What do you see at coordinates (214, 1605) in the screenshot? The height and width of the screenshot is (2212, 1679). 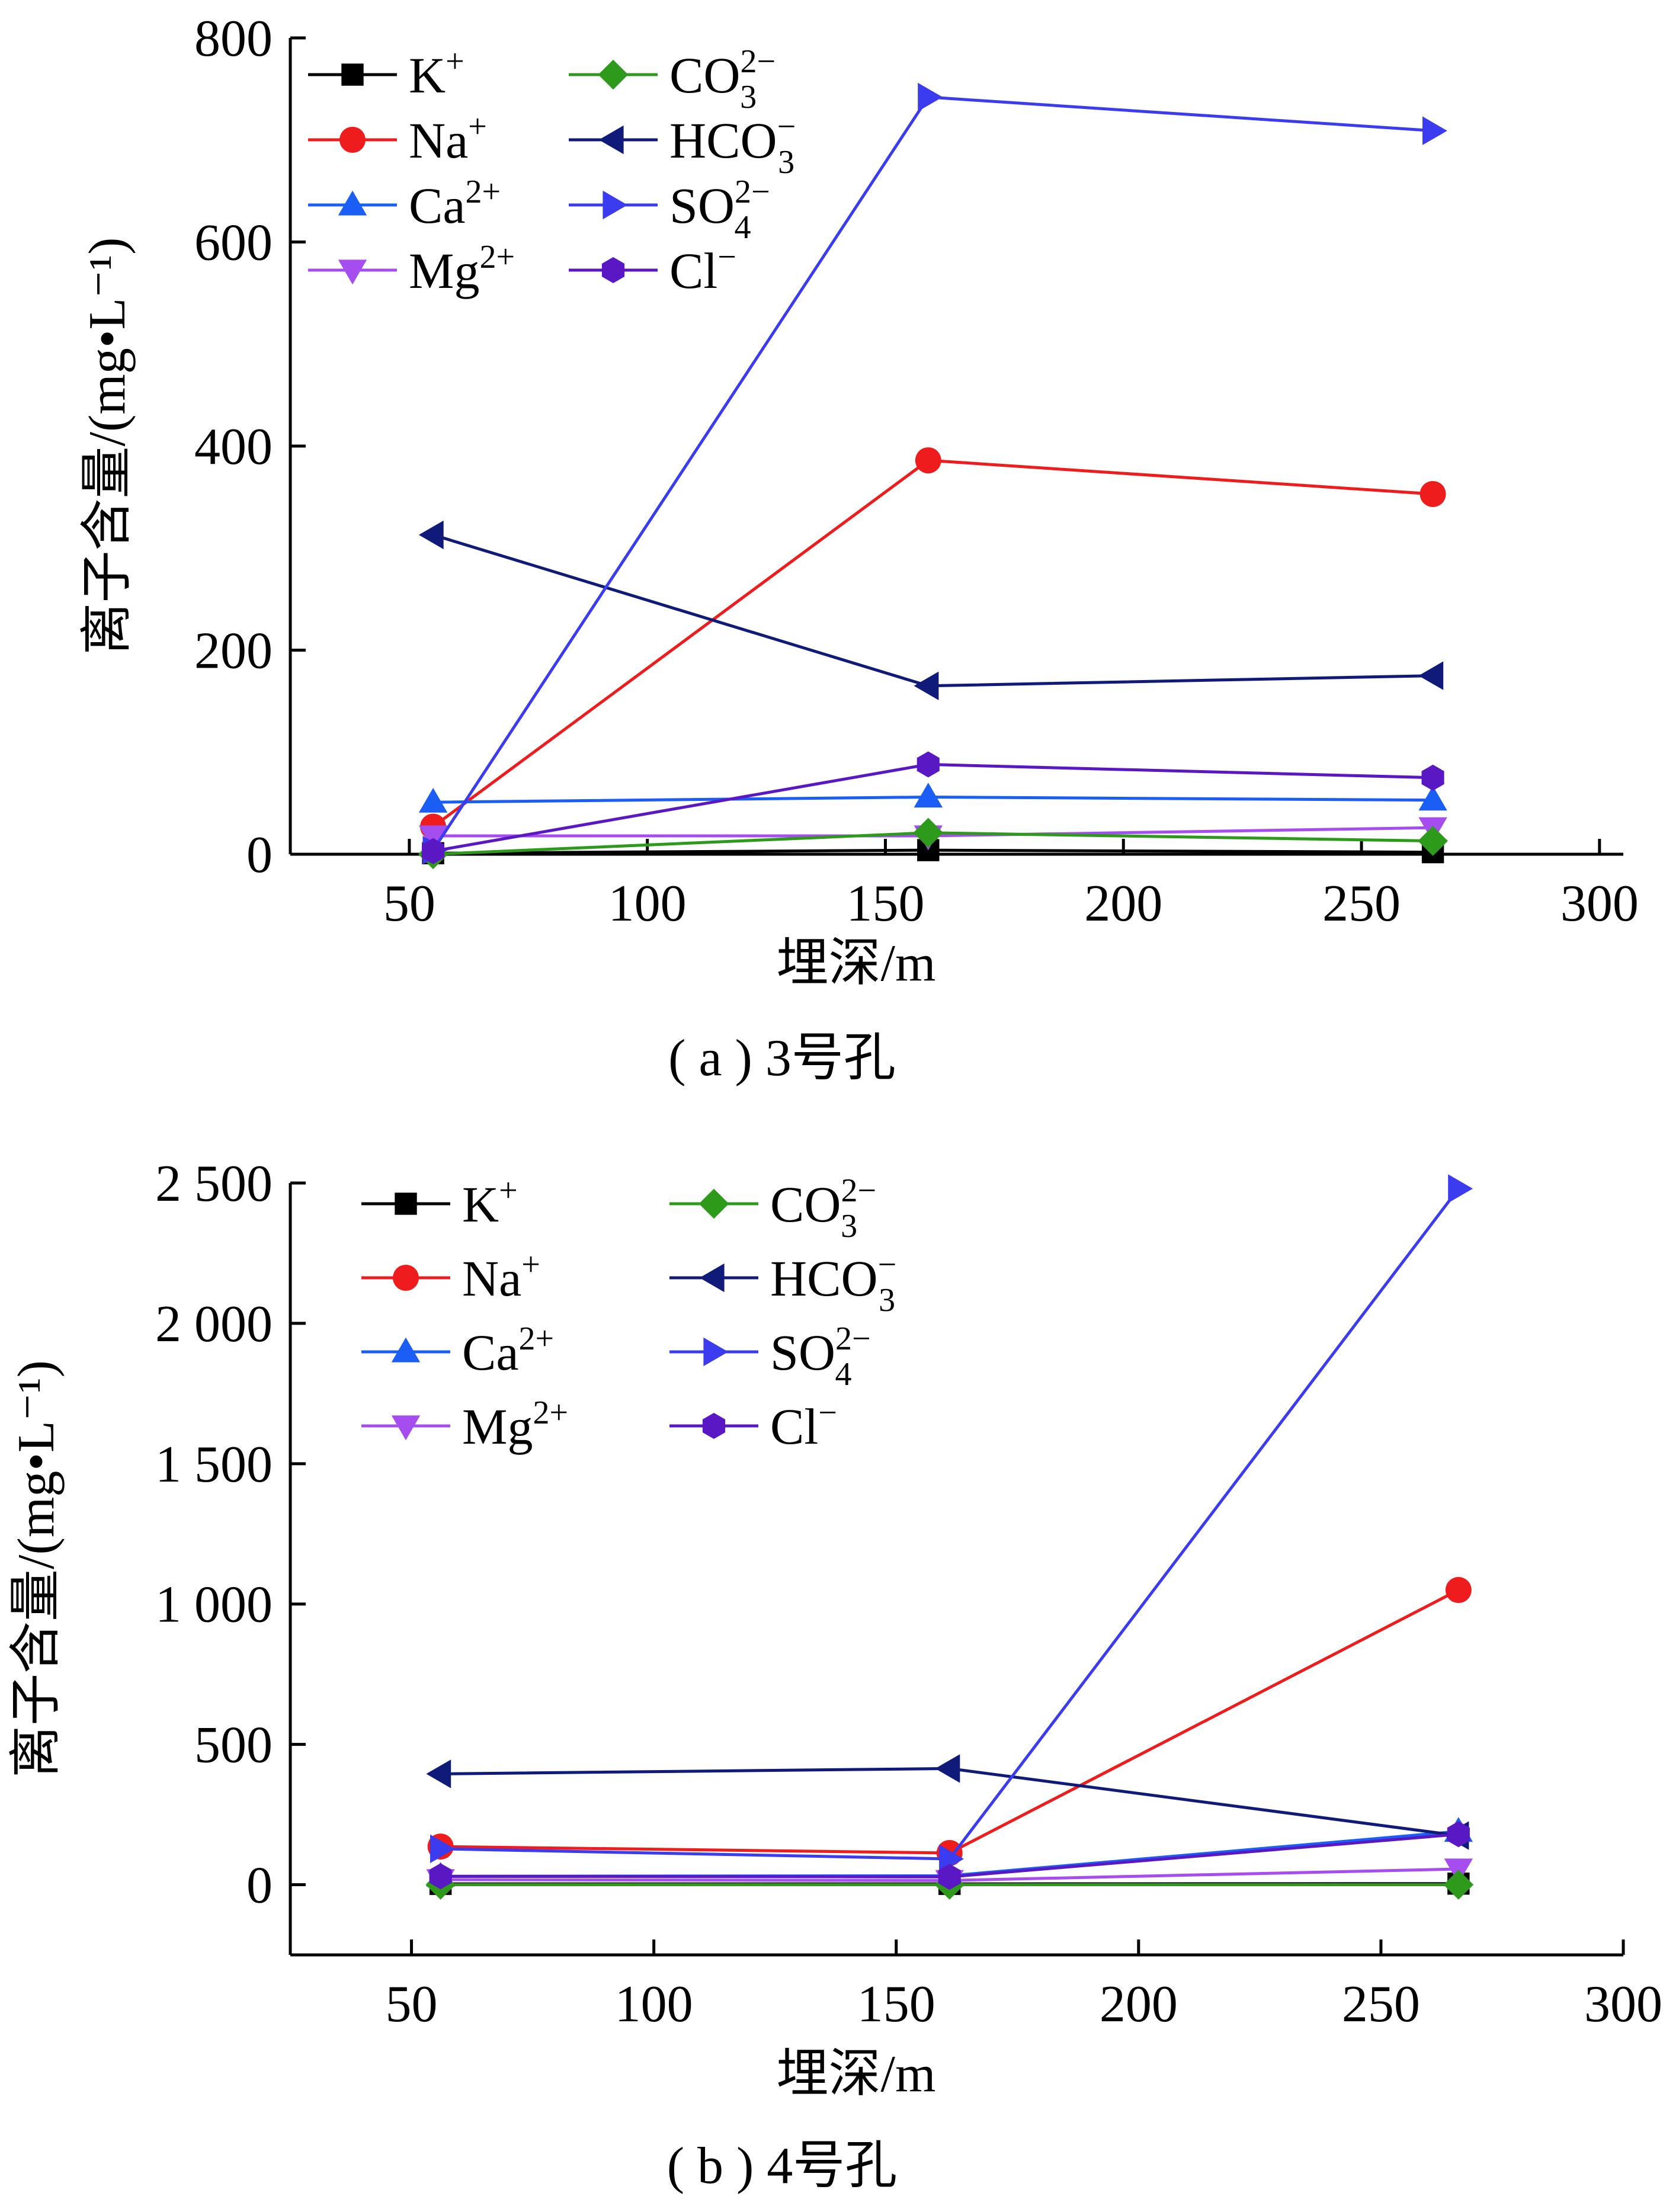 I see `y-tick-label: 1 000` at bounding box center [214, 1605].